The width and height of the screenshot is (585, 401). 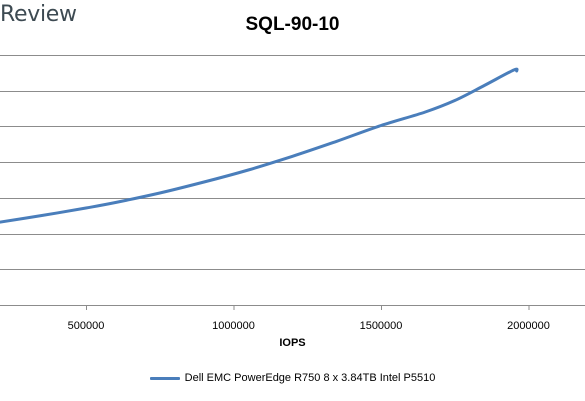 I want to click on x-tick-label: 1500000, so click(x=381, y=326).